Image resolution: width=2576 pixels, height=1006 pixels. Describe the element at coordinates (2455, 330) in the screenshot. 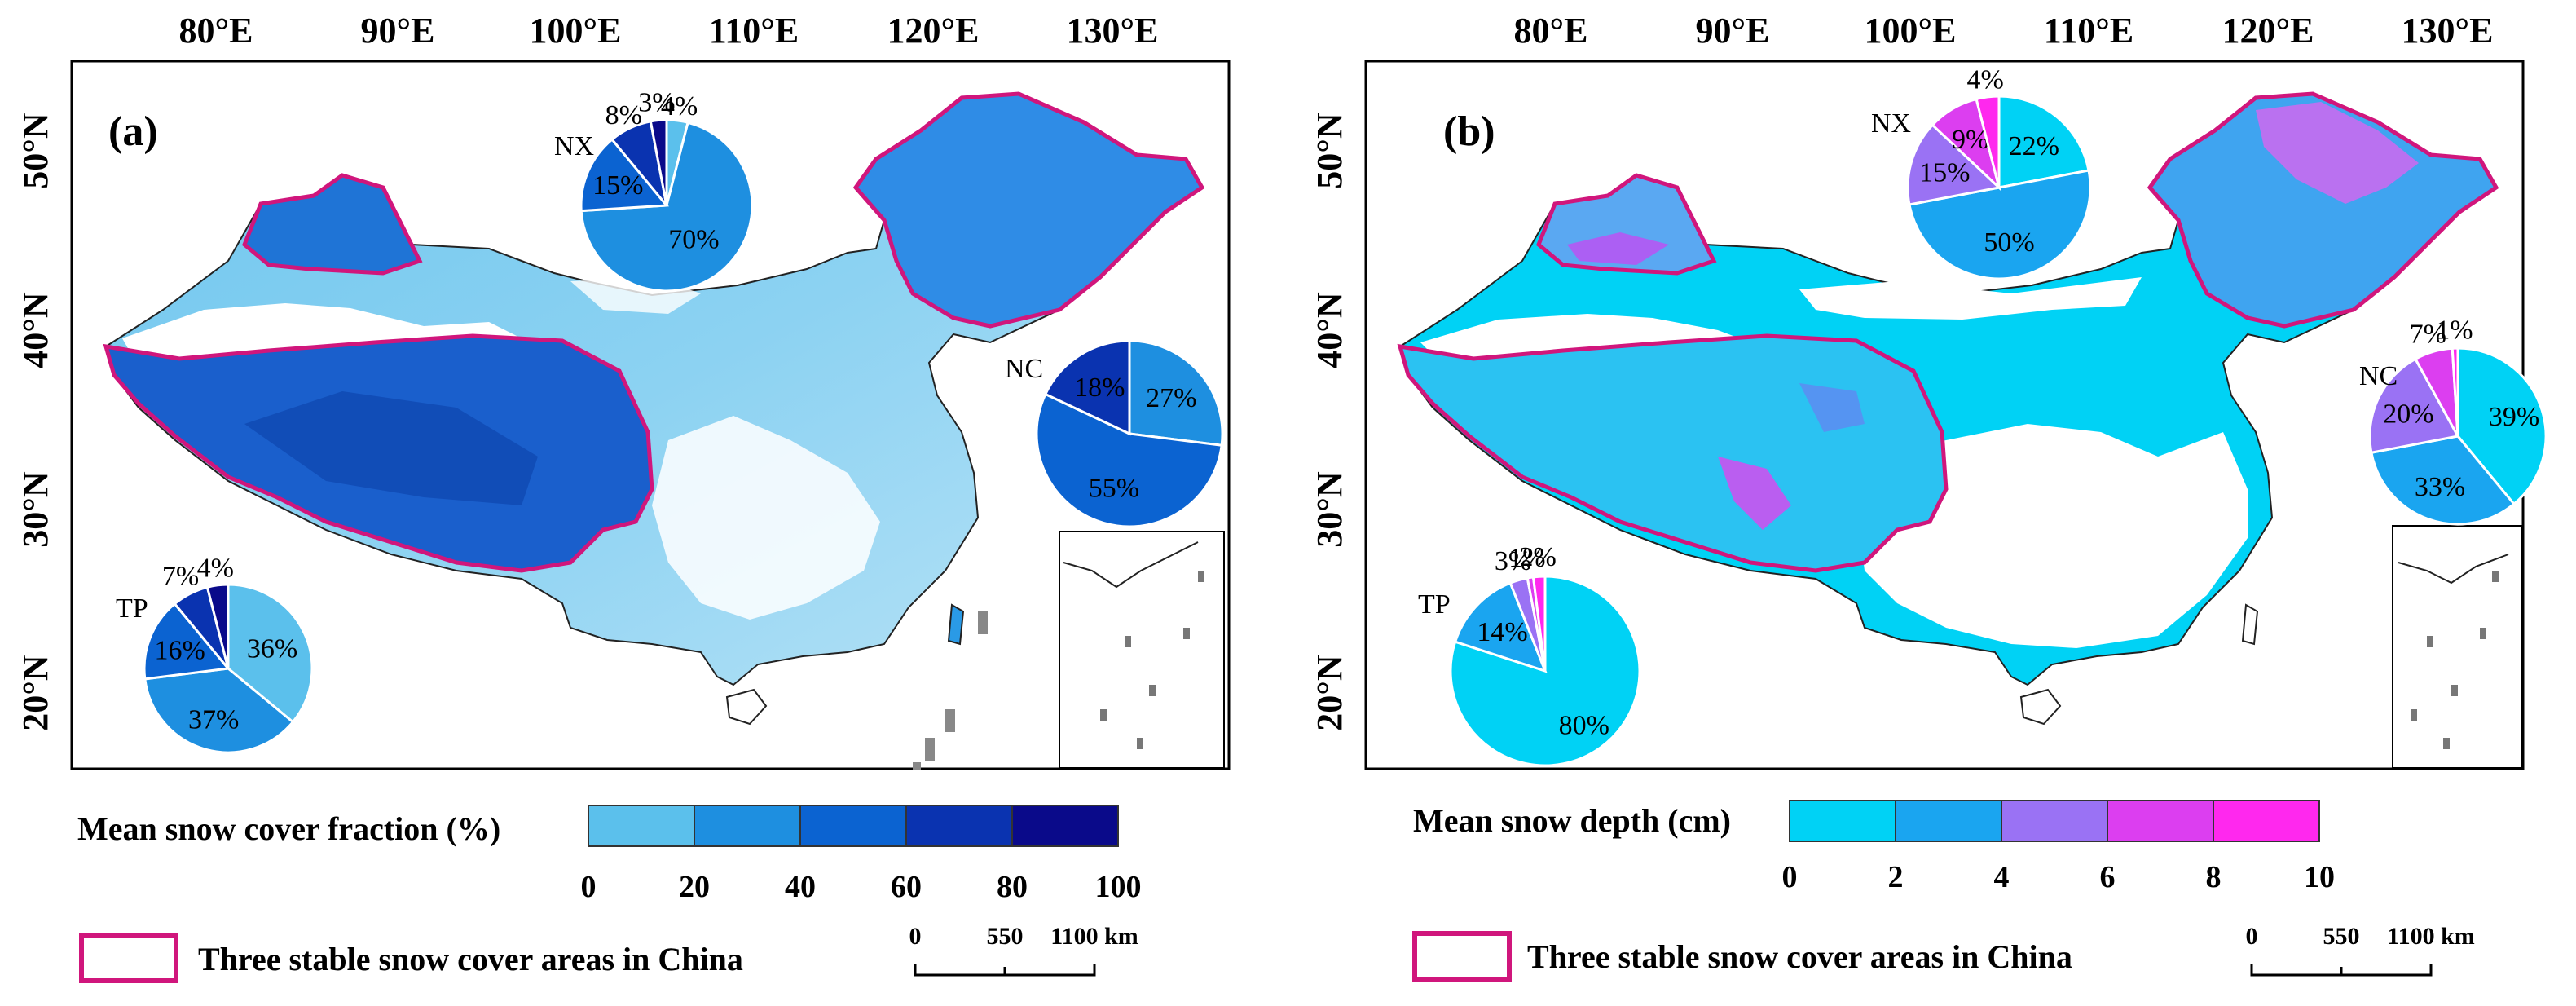

I see `pie-slice-label: 1%` at that location.